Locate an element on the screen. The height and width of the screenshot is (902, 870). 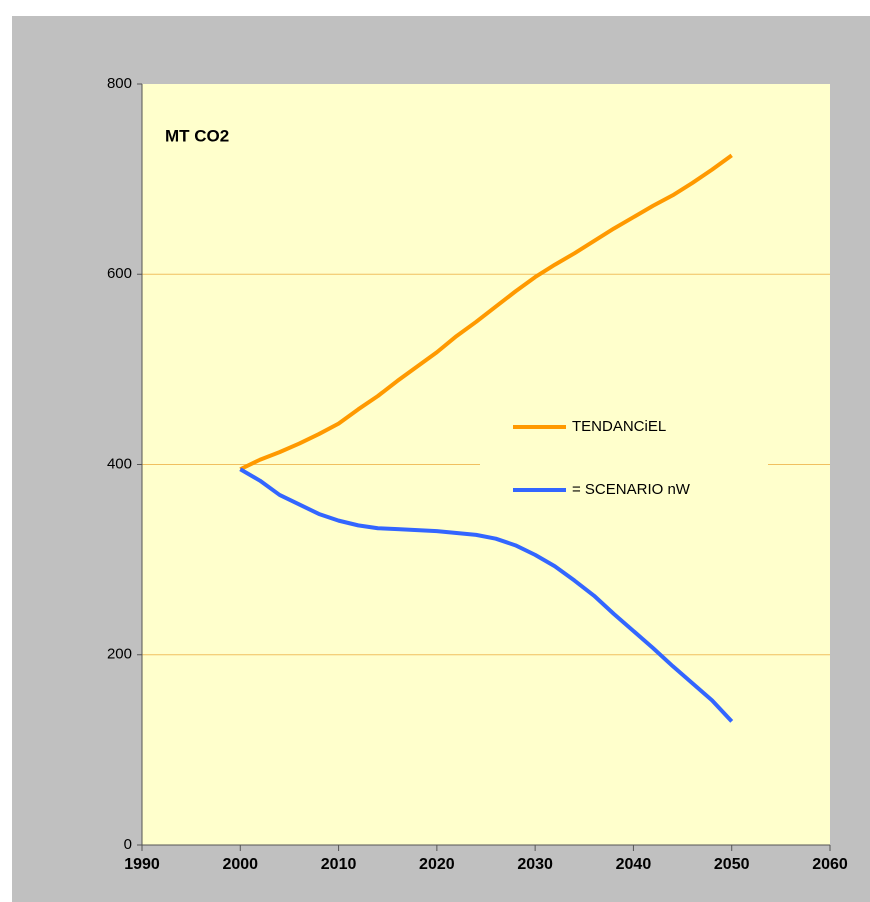
x-tick-label: 2020 is located at coordinates (437, 864).